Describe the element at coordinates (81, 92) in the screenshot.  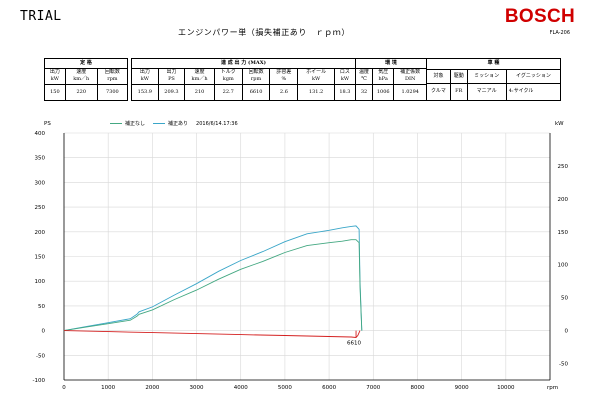
I see `rated-value-cell: 220` at that location.